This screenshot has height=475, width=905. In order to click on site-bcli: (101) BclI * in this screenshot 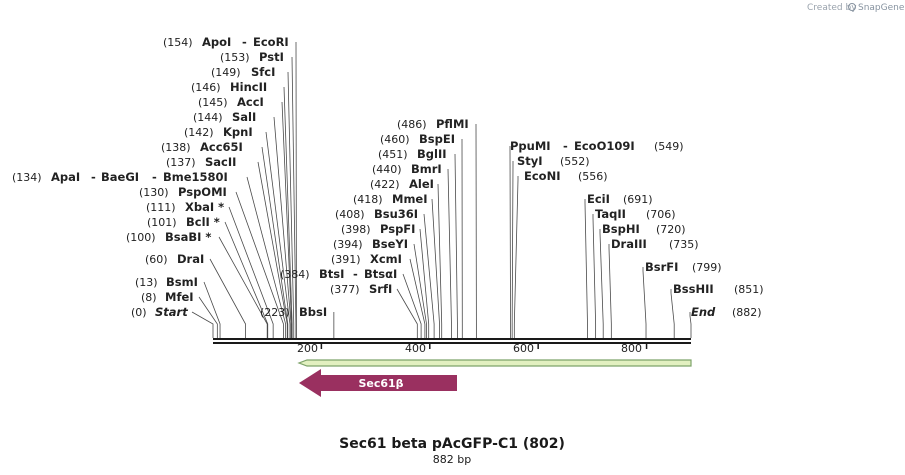, I will do `click(183, 222)`.